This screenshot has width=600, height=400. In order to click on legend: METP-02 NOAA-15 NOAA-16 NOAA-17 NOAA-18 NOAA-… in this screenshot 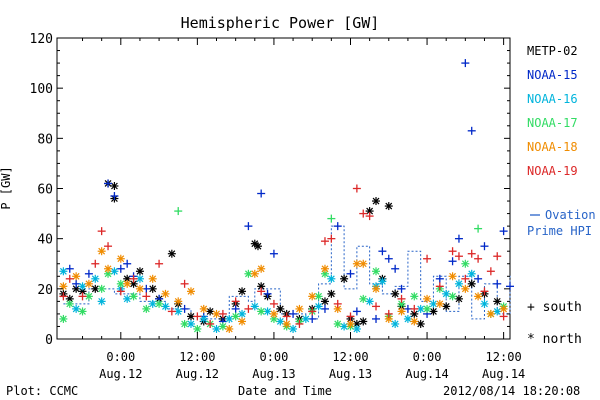, I will do `click(552, 130)`.